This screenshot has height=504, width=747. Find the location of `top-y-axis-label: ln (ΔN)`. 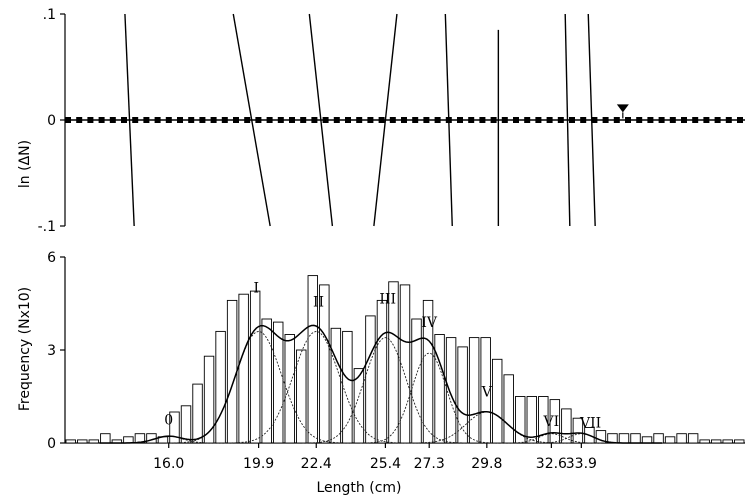

top-y-axis-label: ln (ΔN) is located at coordinates (25, 164).